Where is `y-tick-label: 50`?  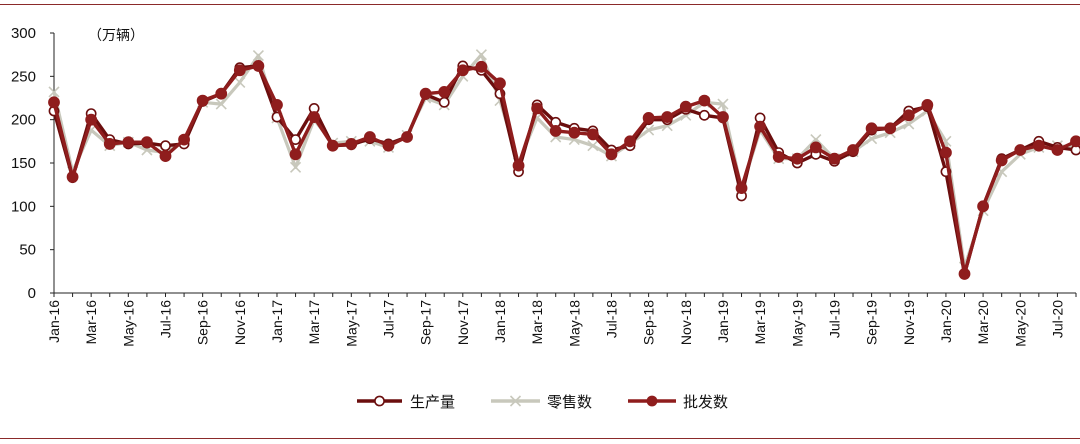 y-tick-label: 50 is located at coordinates (27, 250).